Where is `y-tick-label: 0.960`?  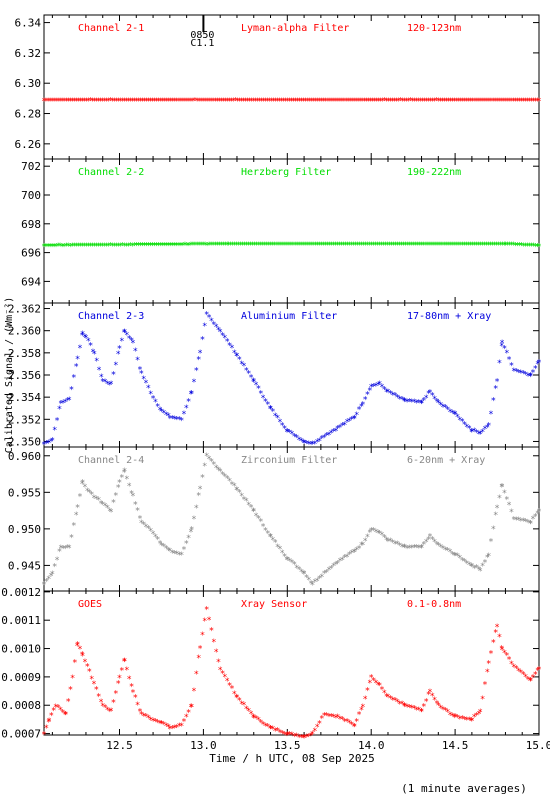
y-tick-label: 0.960 is located at coordinates (24, 456).